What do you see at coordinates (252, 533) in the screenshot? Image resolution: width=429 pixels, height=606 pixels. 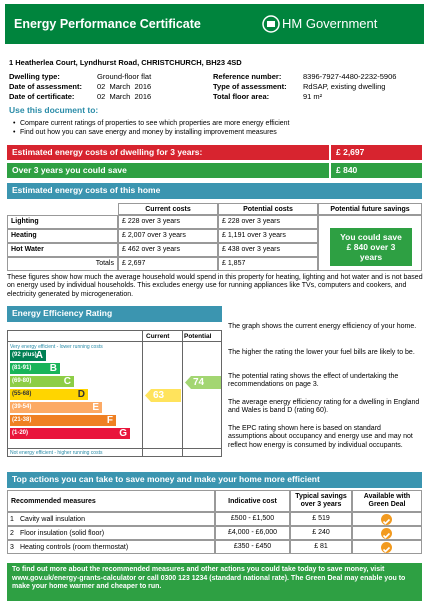 I see `cost: £4,000 - £6,000` at bounding box center [252, 533].